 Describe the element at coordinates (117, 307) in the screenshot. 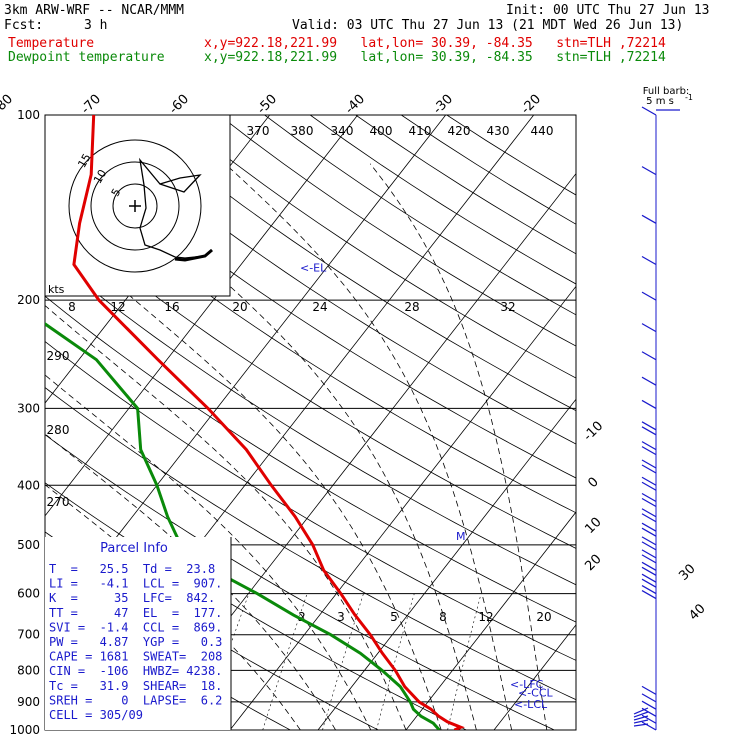

I see `theta-e-label: 12` at that location.